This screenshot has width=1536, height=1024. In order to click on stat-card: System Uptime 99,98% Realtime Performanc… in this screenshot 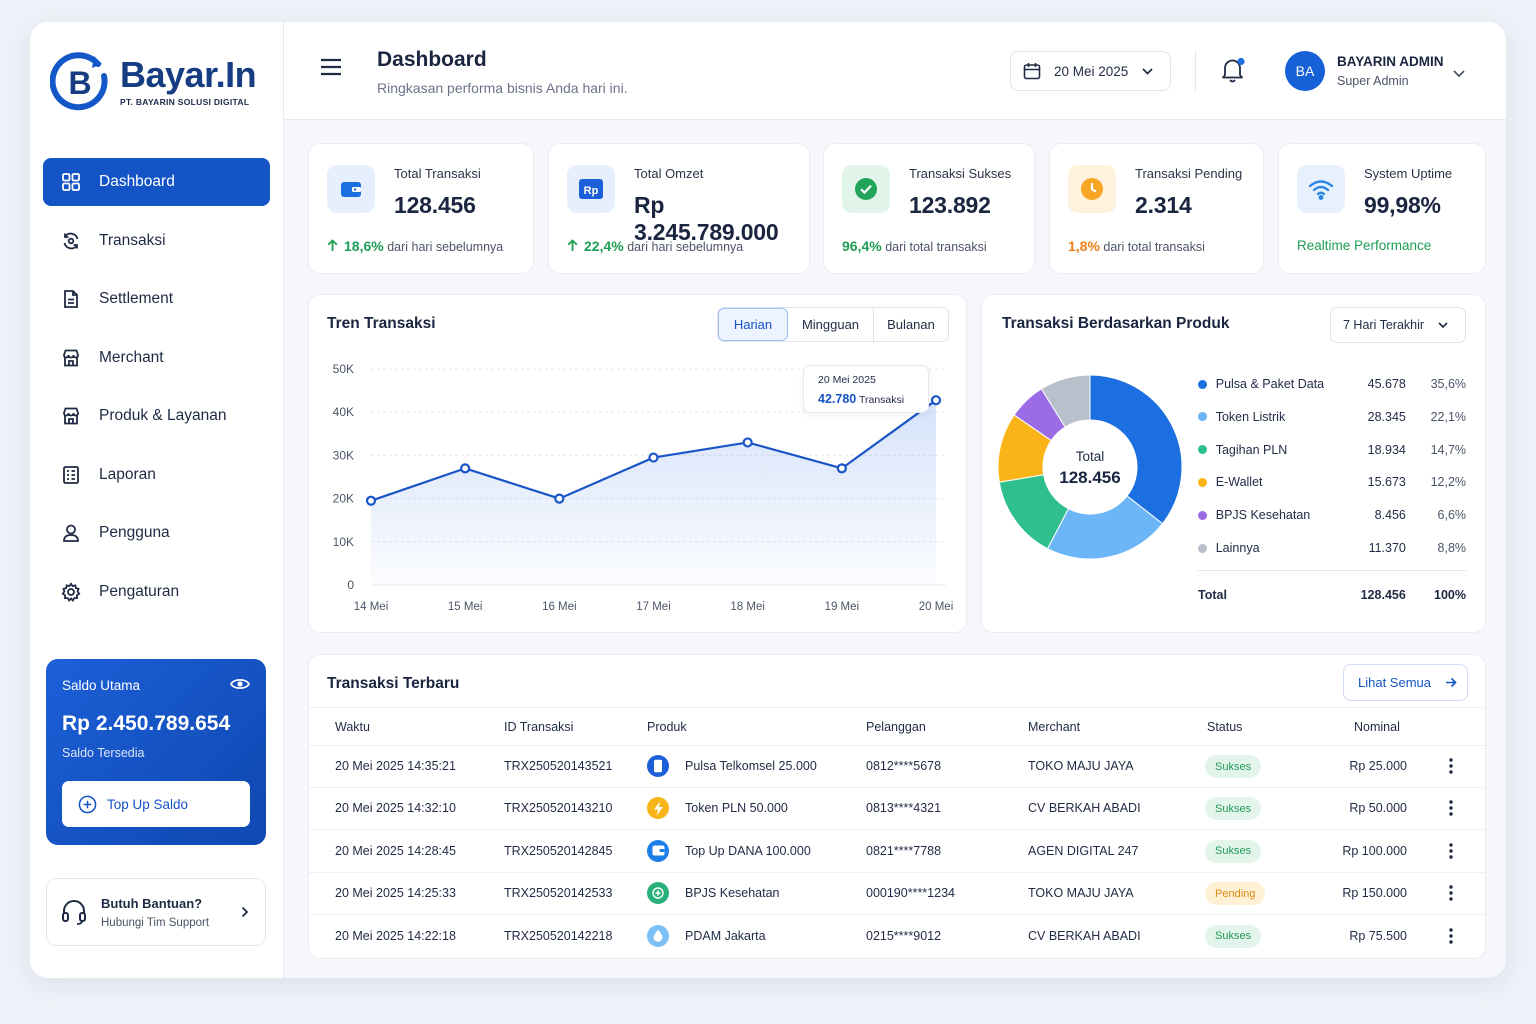, I will do `click(1382, 208)`.